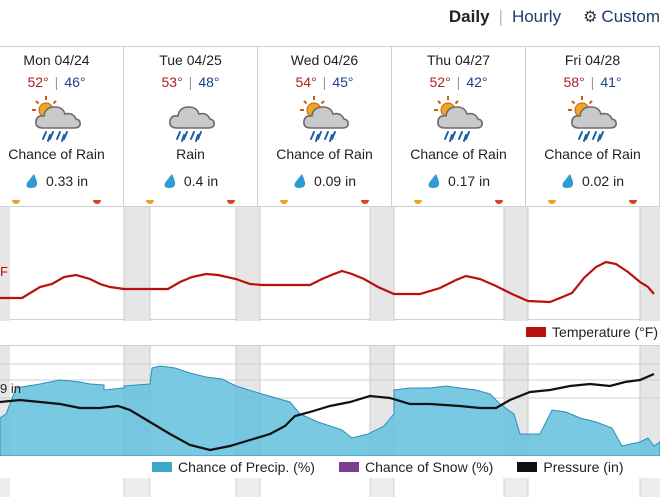 The image size is (660, 497). I want to click on bottom-strip, so click(330, 487).